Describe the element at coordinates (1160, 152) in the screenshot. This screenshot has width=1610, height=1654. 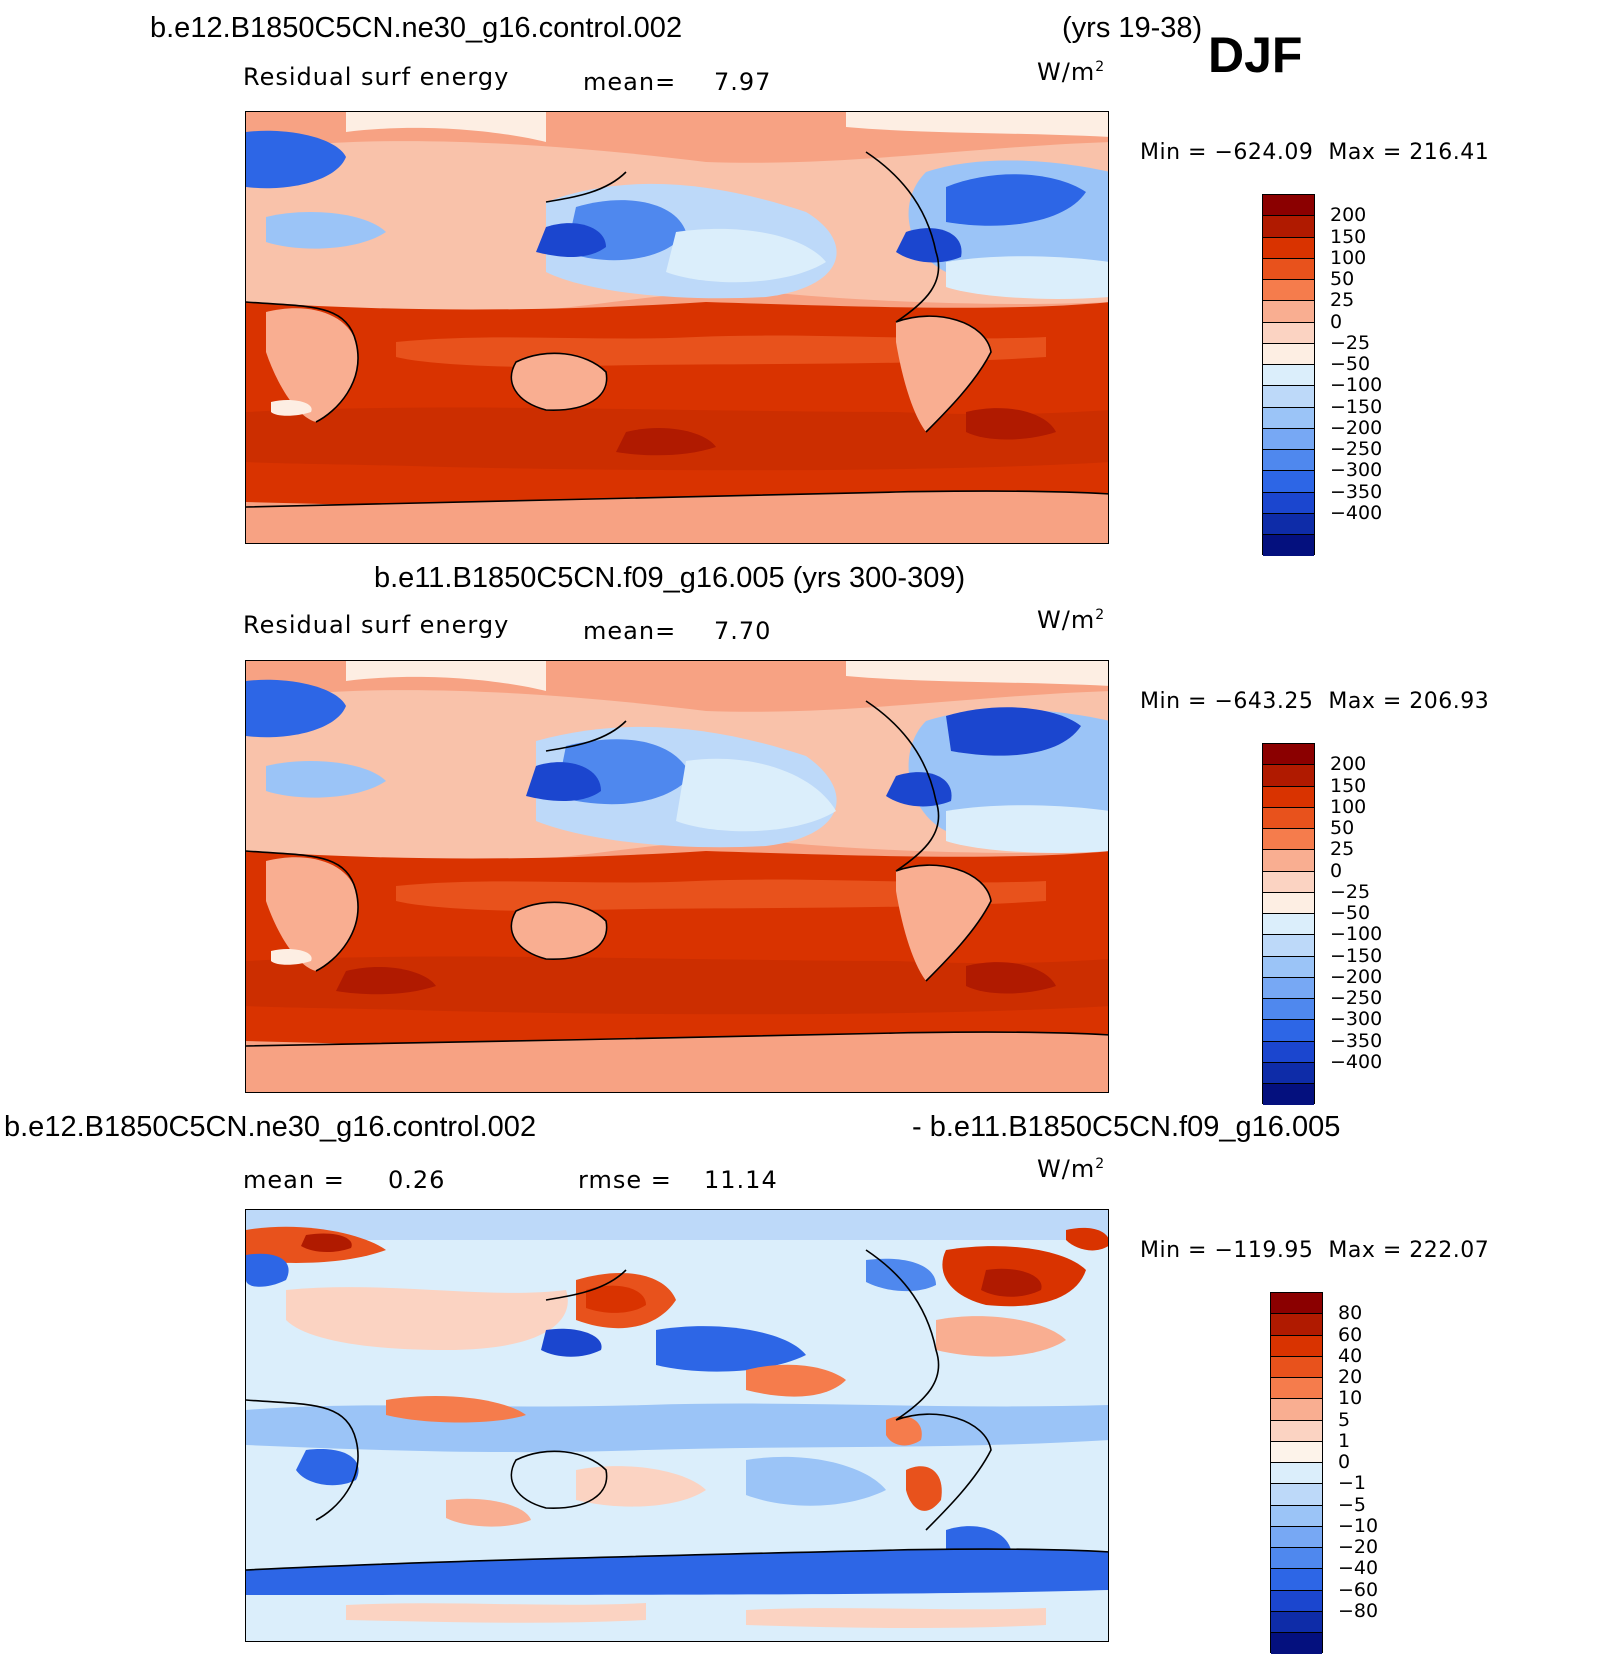
I see `panel1-min-label: Min` at that location.